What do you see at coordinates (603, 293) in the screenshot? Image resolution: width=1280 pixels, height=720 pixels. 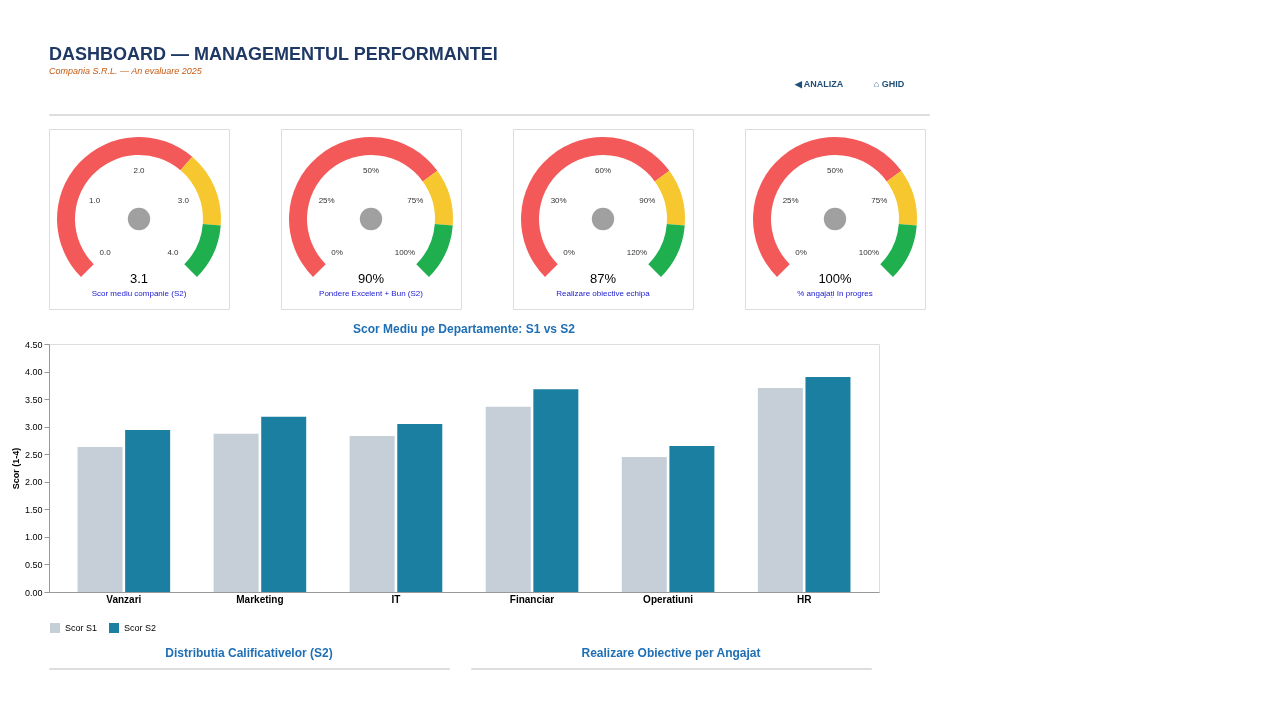 I see `text: Realizare obiective echipa` at bounding box center [603, 293].